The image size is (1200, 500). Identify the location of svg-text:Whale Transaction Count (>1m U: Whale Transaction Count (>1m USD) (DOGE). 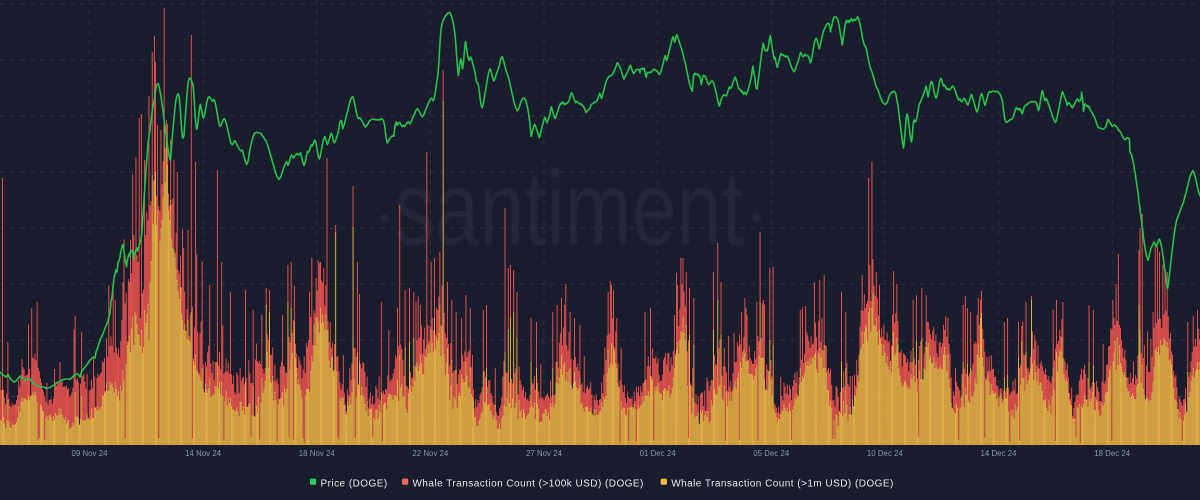
(782, 483).